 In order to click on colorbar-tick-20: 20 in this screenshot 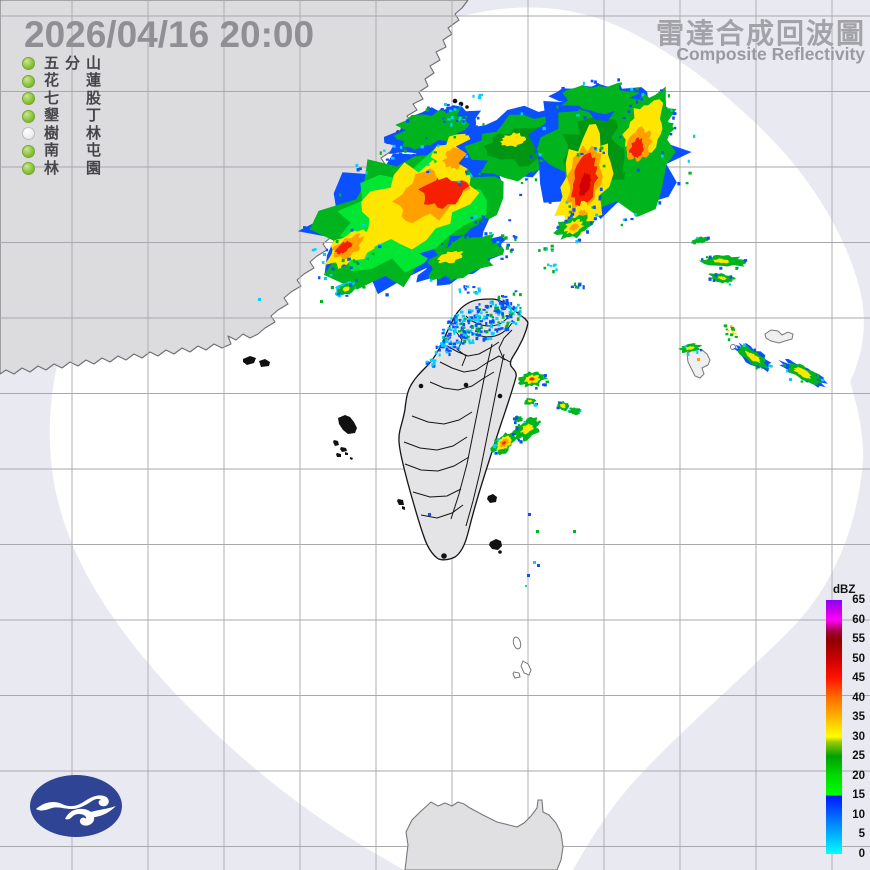, I will do `click(858, 775)`.